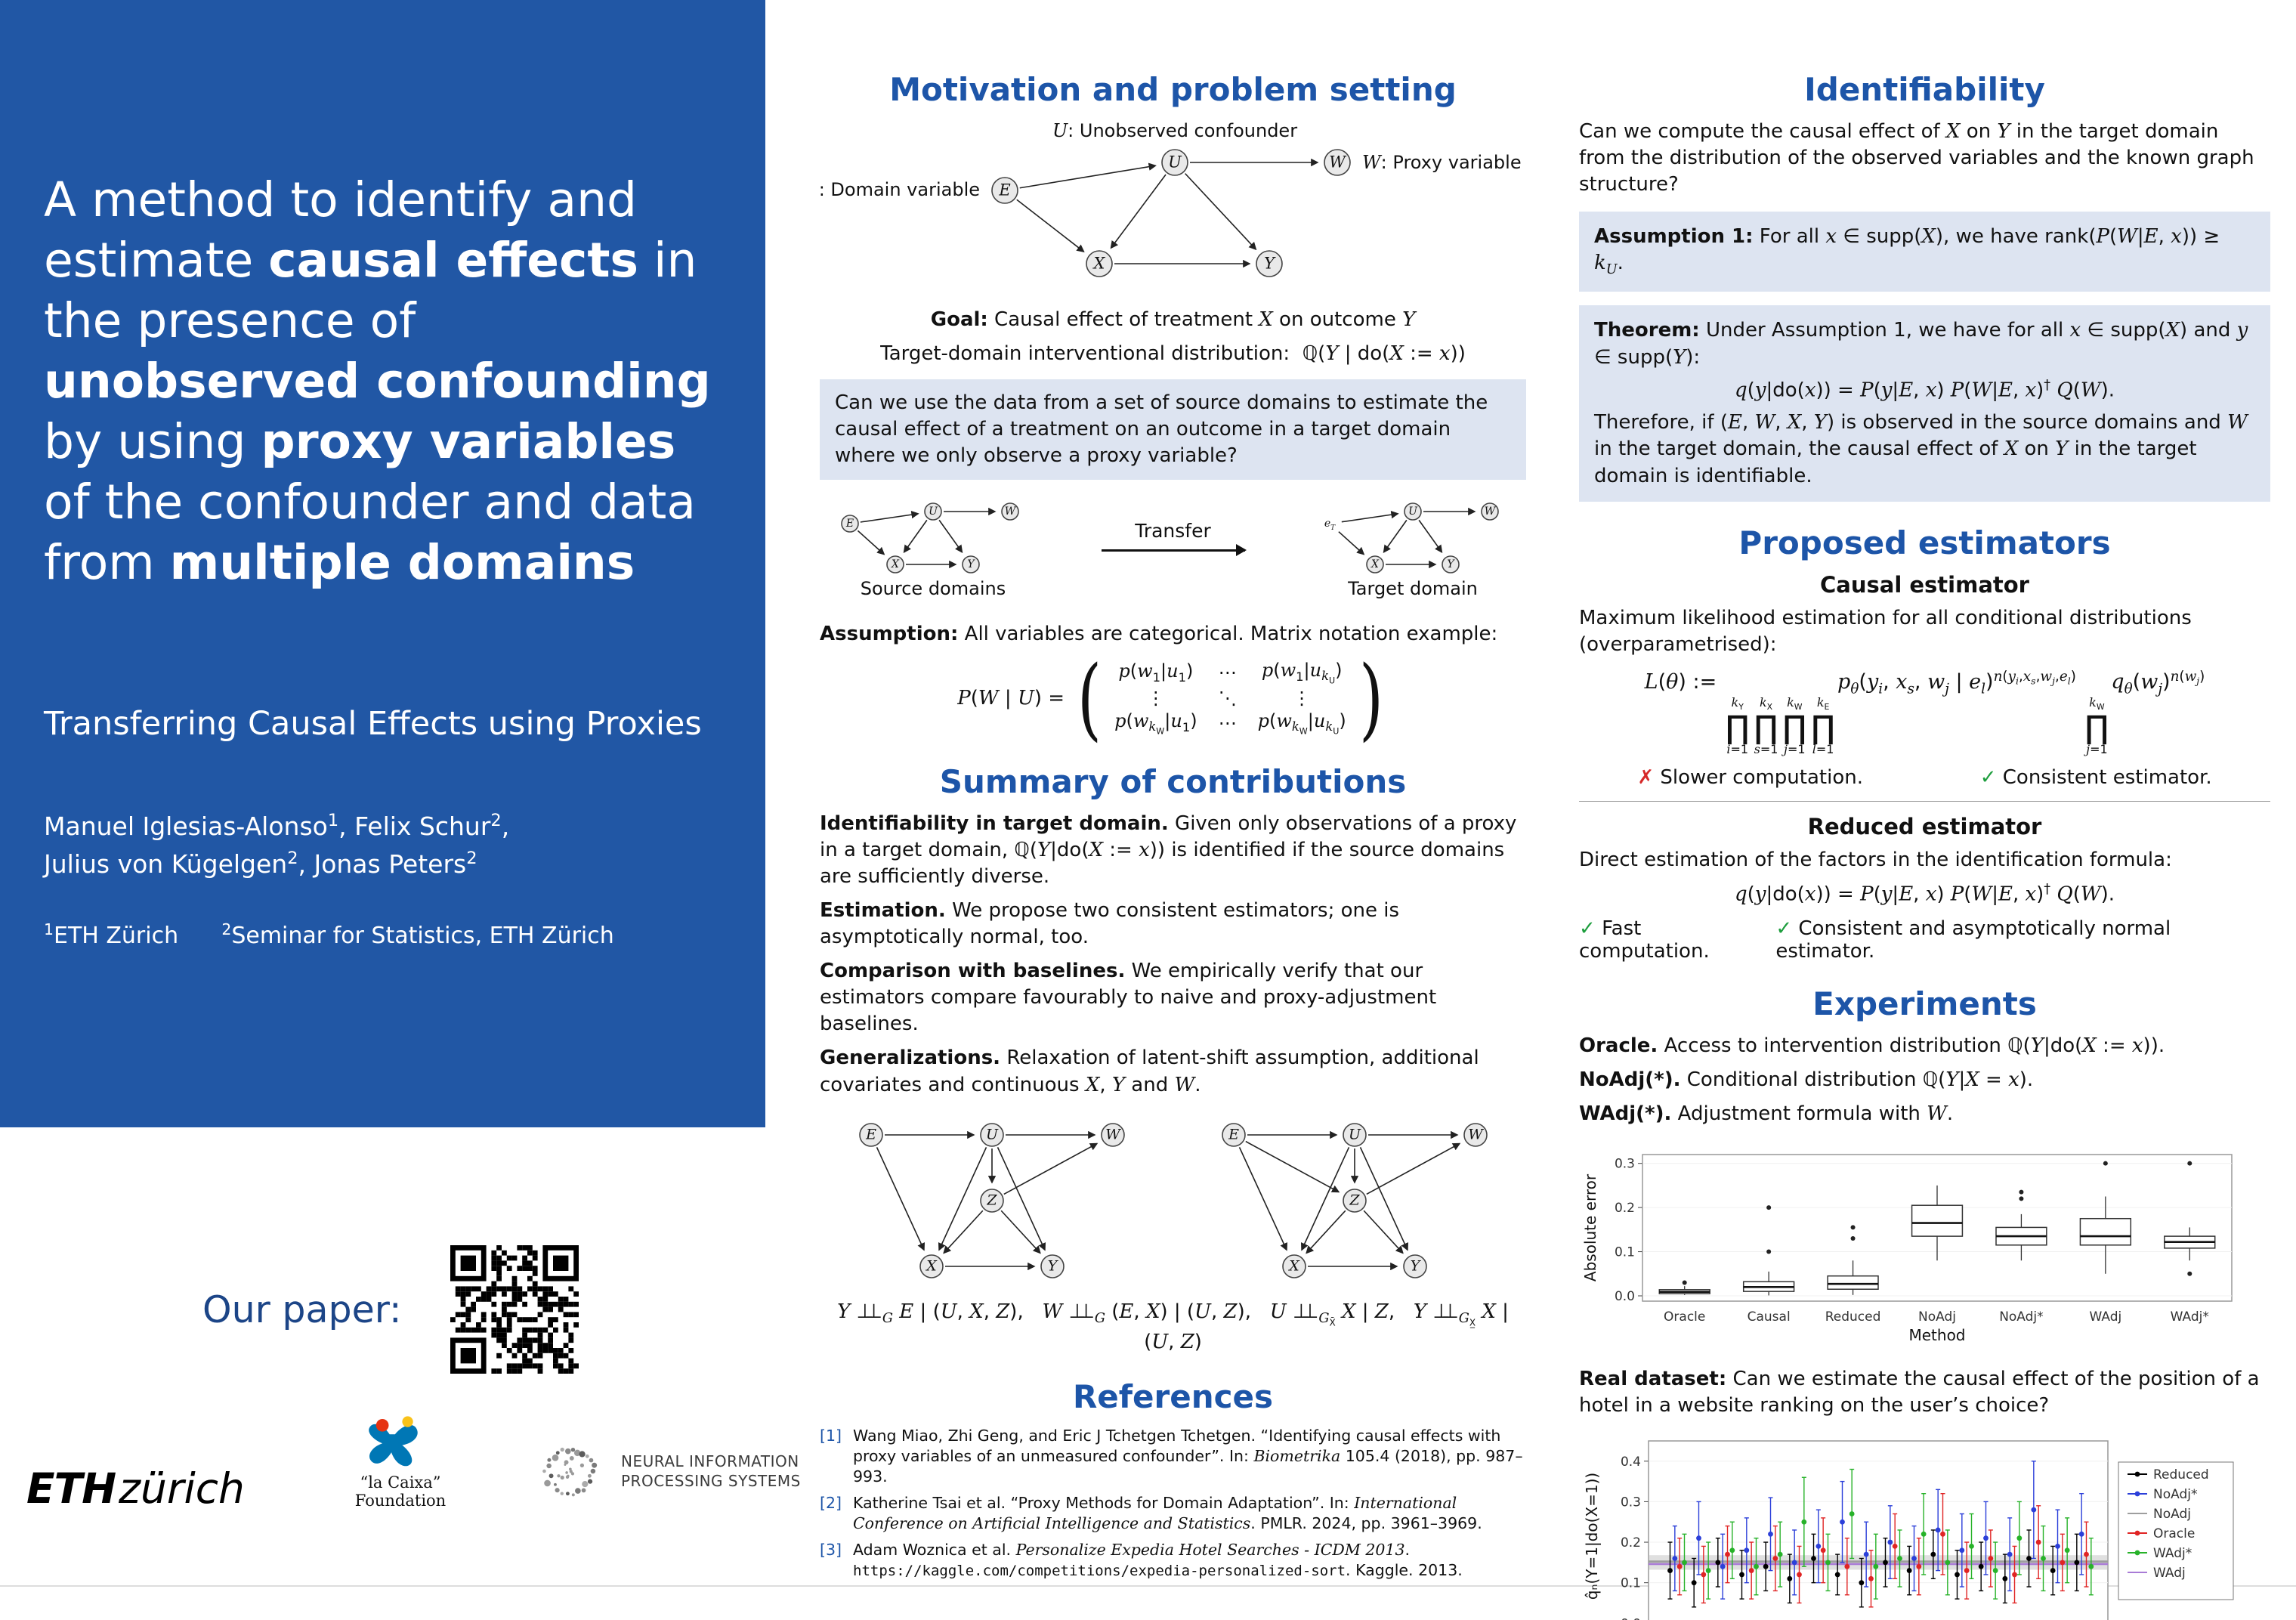 Image resolution: width=2296 pixels, height=1620 pixels. Describe the element at coordinates (1155, 698) in the screenshot. I see `matrix-cell: ⋮` at that location.